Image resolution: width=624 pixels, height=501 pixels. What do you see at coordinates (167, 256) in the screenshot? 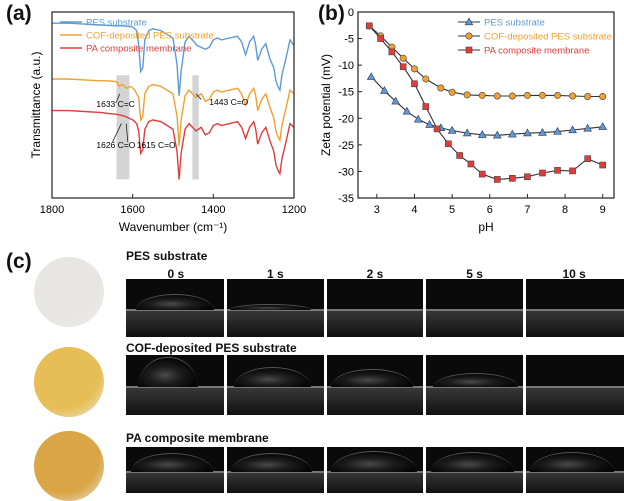
I see `row-title: PES substrate` at bounding box center [167, 256].